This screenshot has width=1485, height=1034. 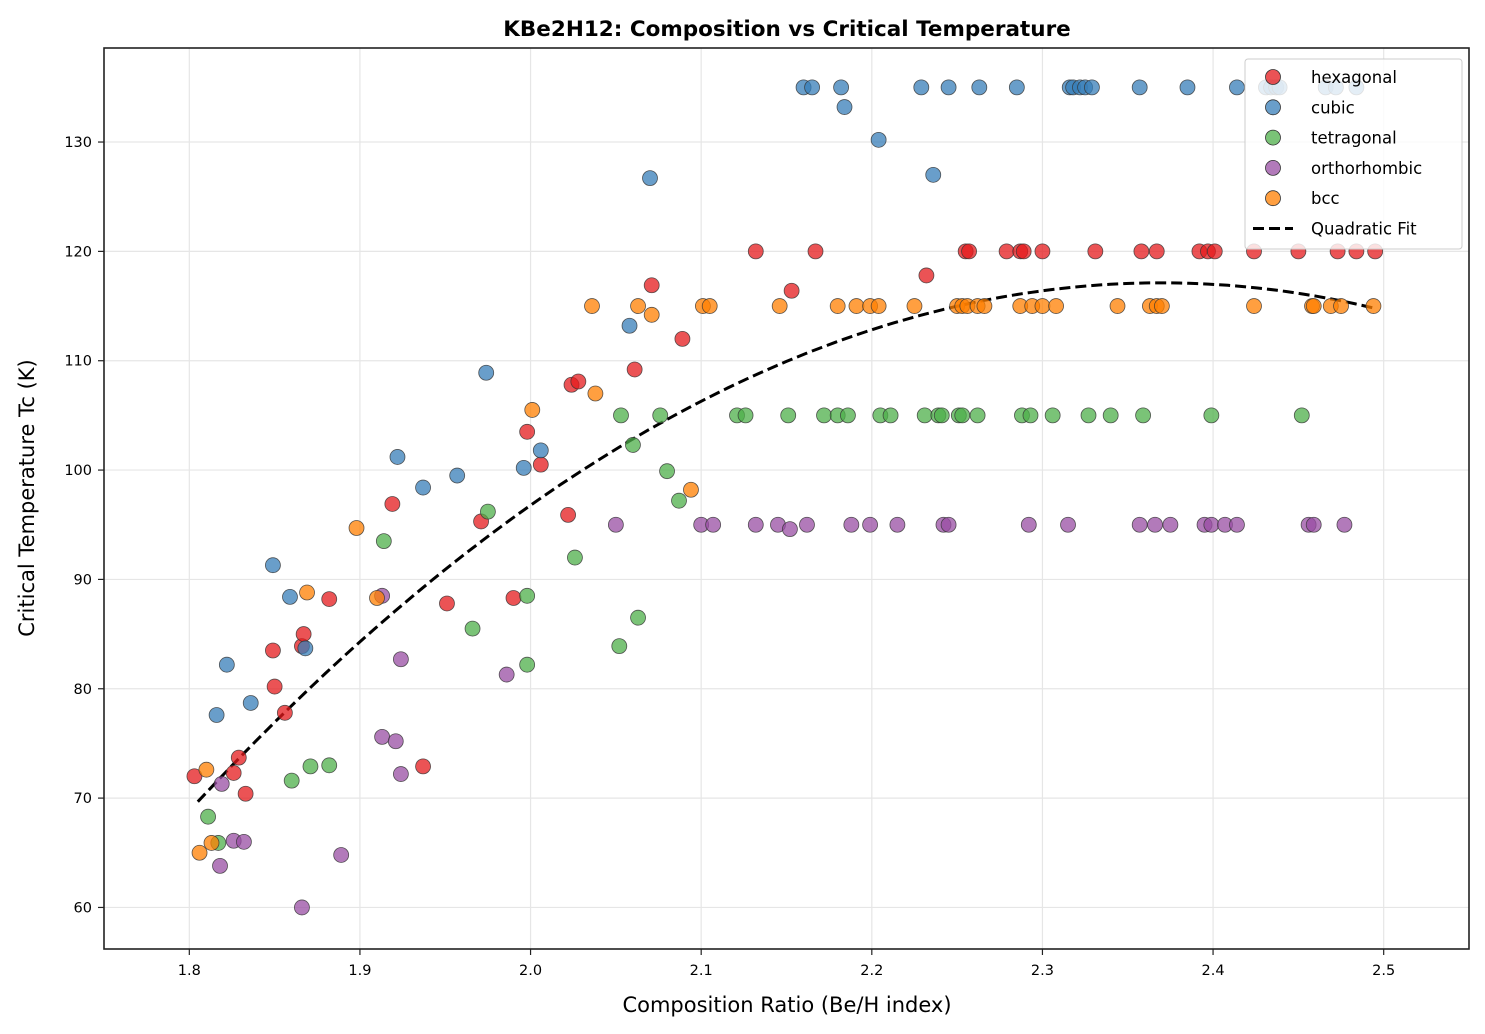 I want to click on y-tick-label: 70, so click(x=83, y=799).